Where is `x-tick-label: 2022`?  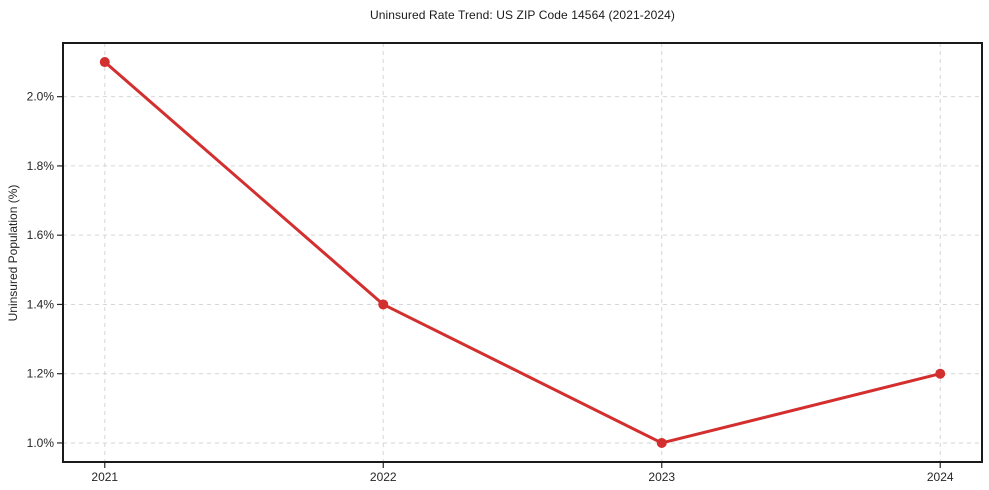
x-tick-label: 2022 is located at coordinates (383, 477).